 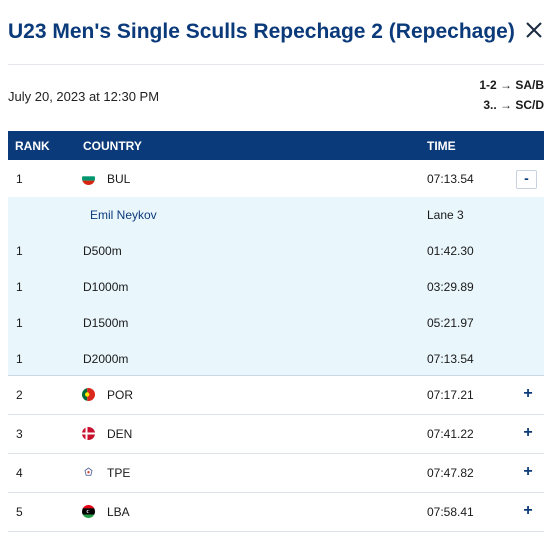 I want to click on split-distance: D1000m, so click(x=106, y=287).